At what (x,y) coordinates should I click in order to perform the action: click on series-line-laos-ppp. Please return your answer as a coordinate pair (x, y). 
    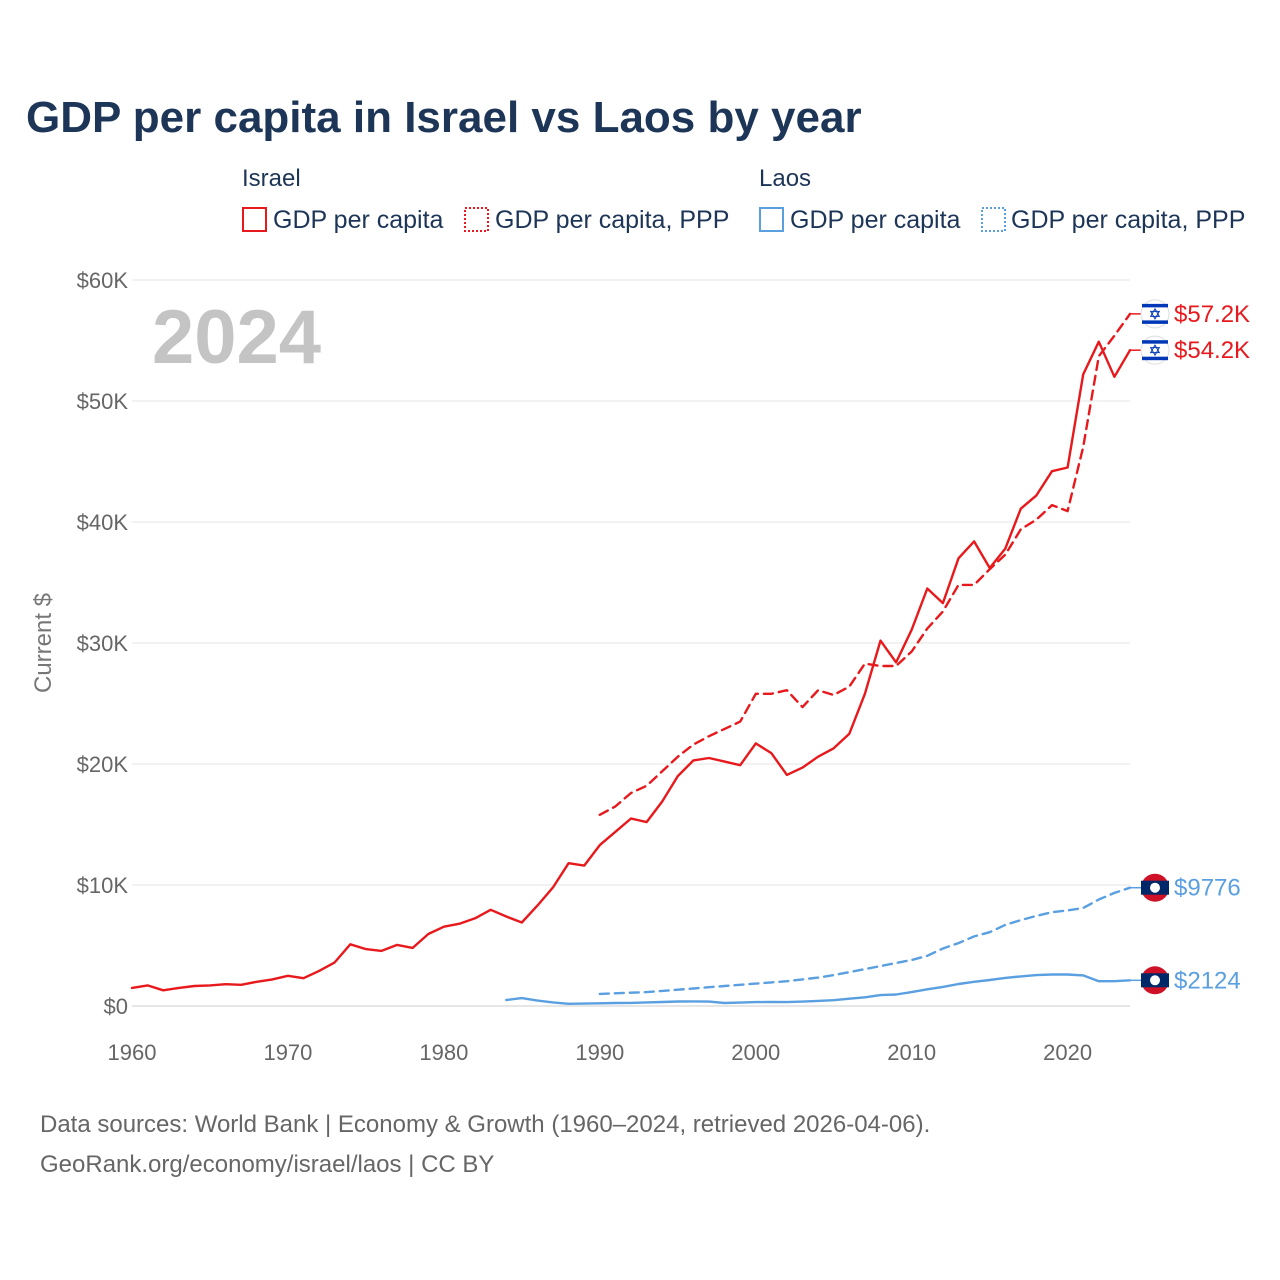
    Looking at the image, I should click on (865, 941).